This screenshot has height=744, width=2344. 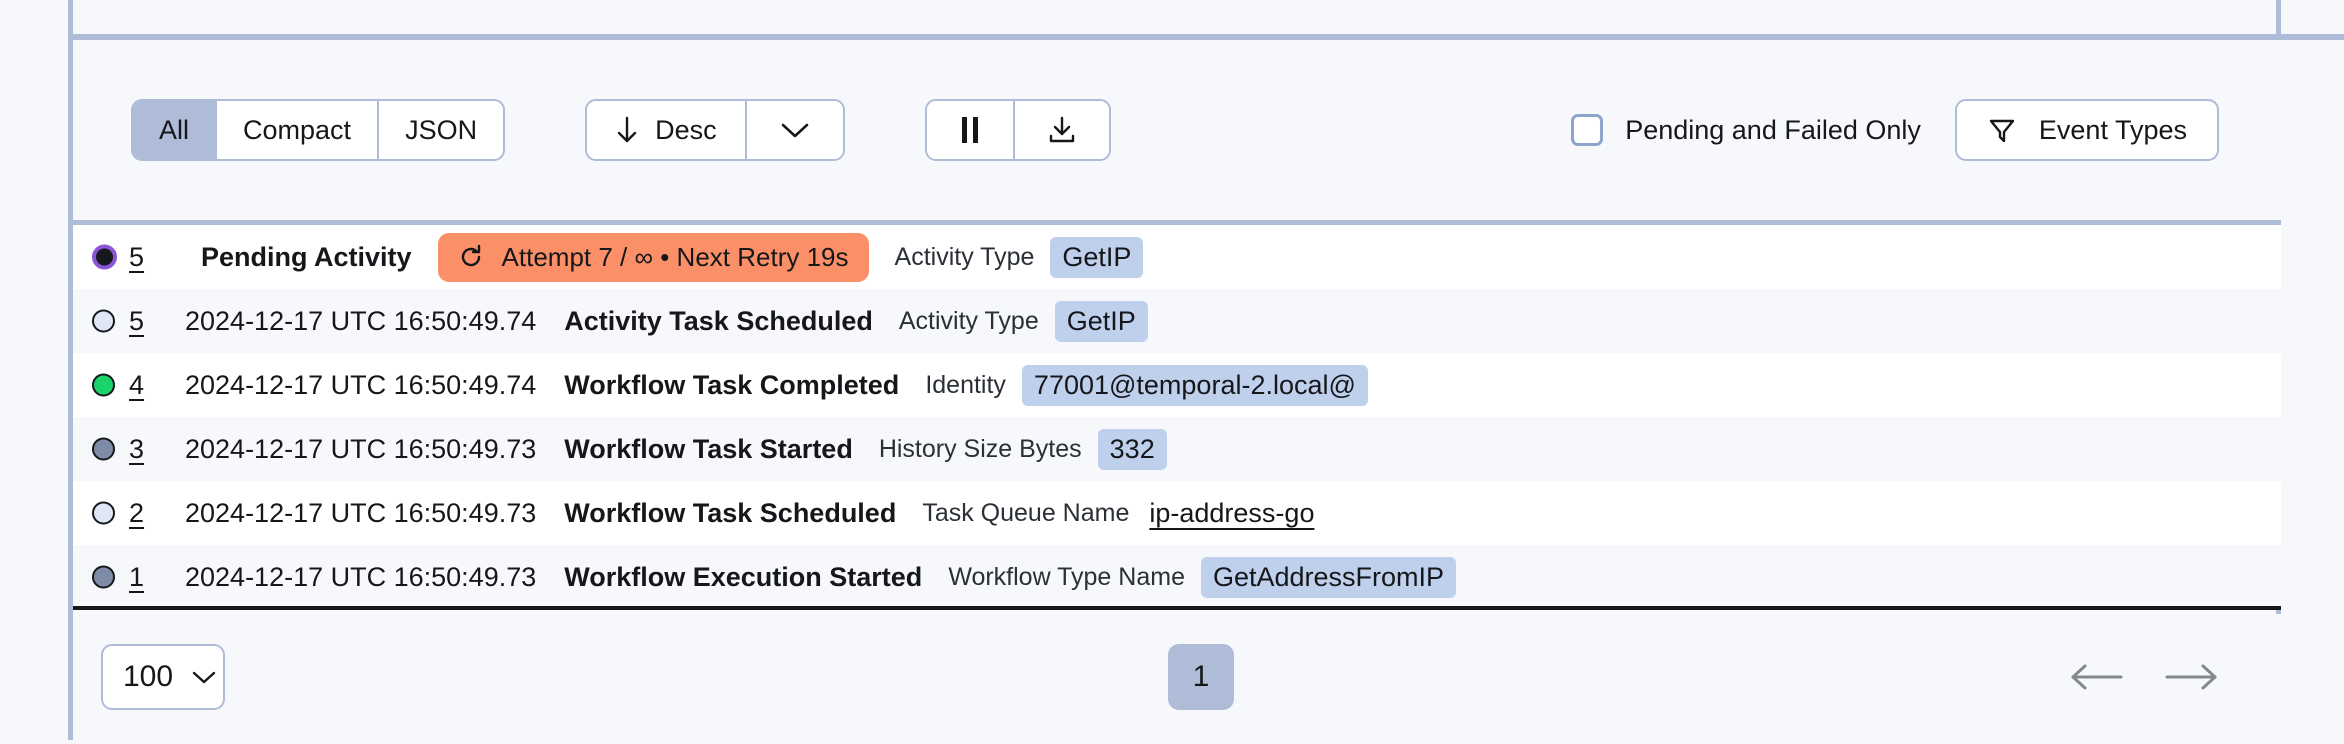 I want to click on checkbox-box, so click(x=1587, y=130).